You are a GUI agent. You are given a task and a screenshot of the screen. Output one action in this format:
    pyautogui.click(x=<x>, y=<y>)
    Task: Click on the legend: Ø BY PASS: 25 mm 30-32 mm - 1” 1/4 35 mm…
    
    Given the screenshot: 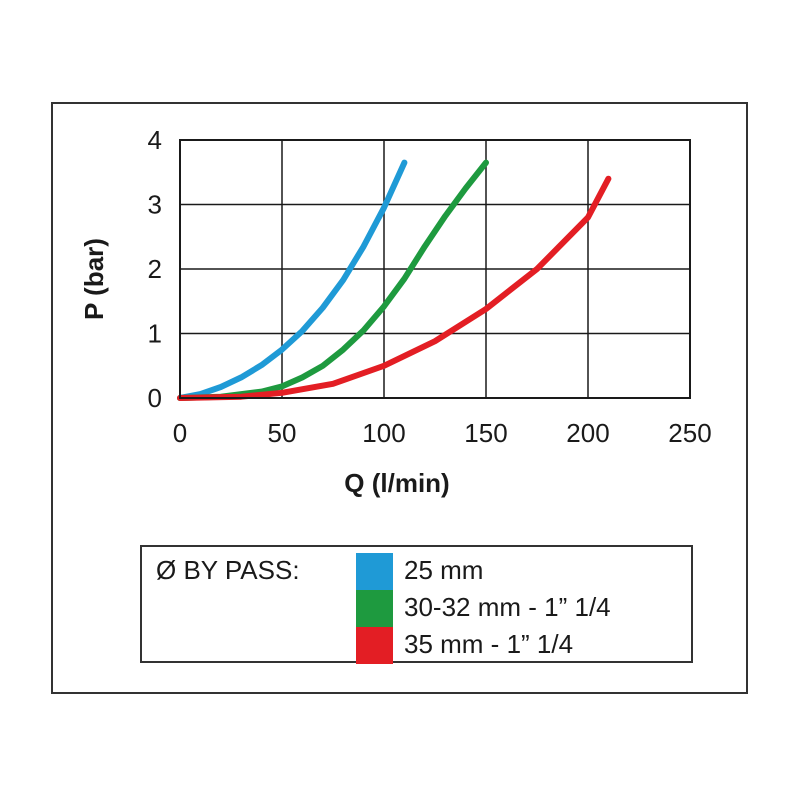 What is the action you would take?
    pyautogui.click(x=416, y=604)
    